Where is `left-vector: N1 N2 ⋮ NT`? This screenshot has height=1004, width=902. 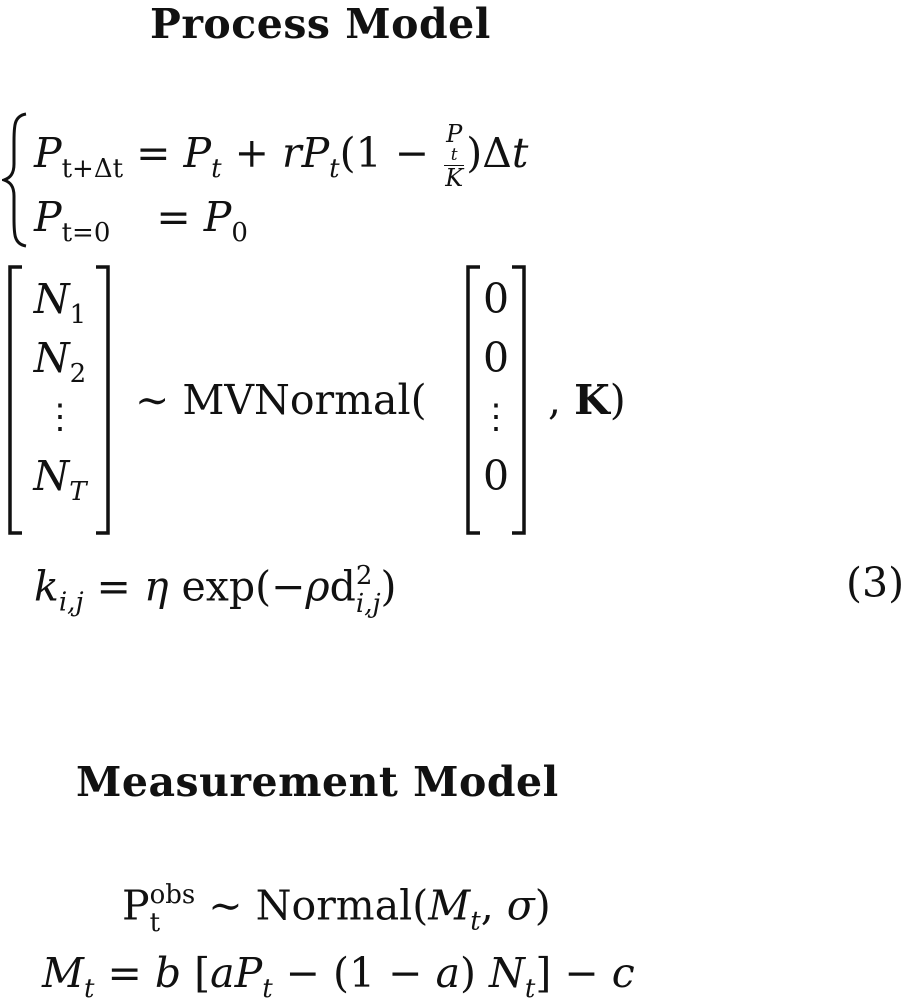 left-vector: N1 N2 ⋮ NT is located at coordinates (60, 388).